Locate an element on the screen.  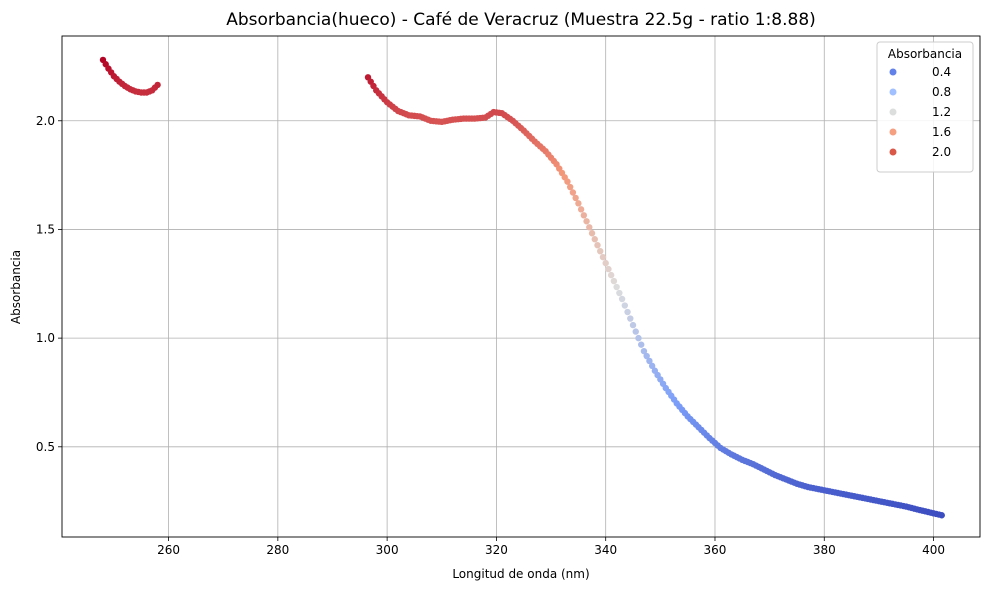
y-tick-label: 0.5 is located at coordinates (45, 447).